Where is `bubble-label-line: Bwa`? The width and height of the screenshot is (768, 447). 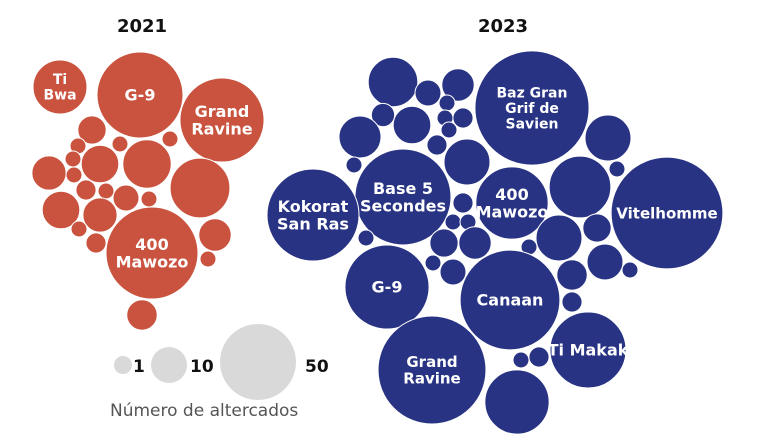
bubble-label-line: Bwa is located at coordinates (59, 96).